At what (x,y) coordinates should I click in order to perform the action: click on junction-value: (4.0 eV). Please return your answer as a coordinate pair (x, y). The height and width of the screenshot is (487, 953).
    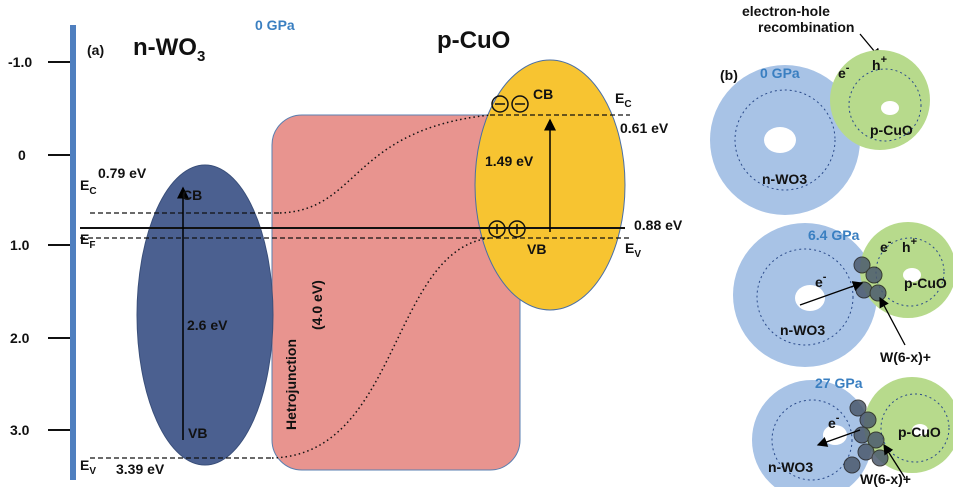
    Looking at the image, I should click on (317, 305).